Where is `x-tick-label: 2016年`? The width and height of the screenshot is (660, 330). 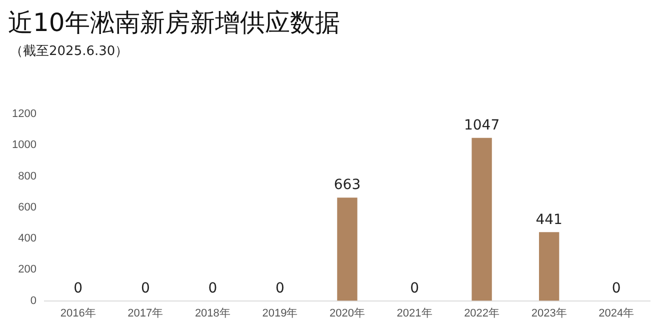
x-tick-label: 2016年 is located at coordinates (78, 313).